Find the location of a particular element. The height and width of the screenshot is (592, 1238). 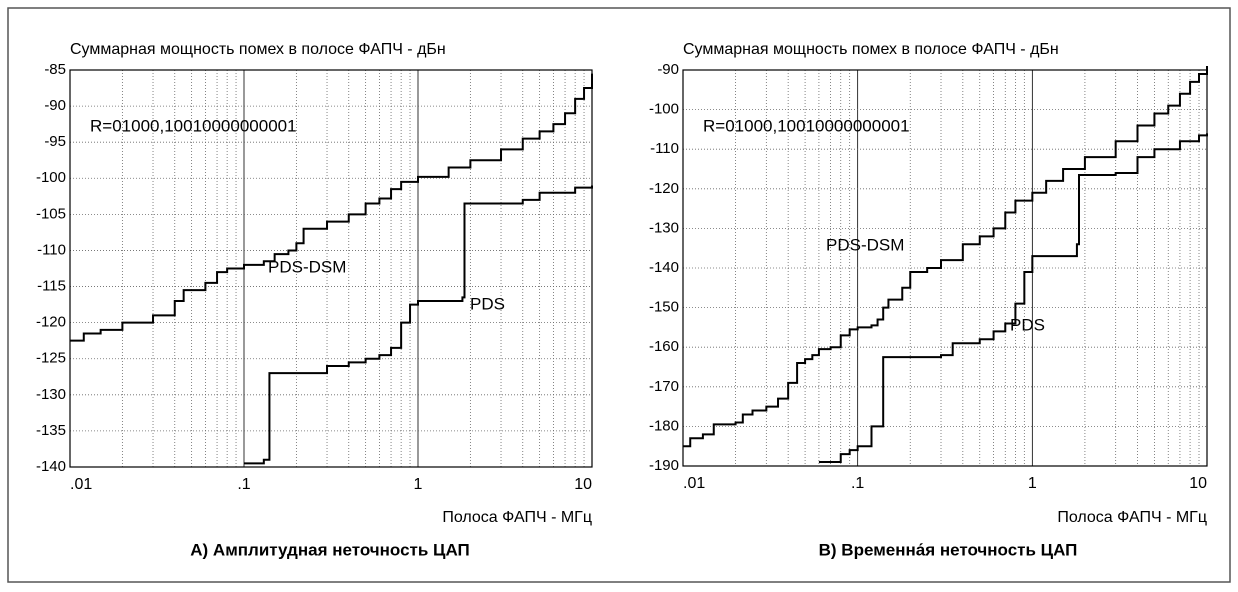

series-line is located at coordinates (418, 325).